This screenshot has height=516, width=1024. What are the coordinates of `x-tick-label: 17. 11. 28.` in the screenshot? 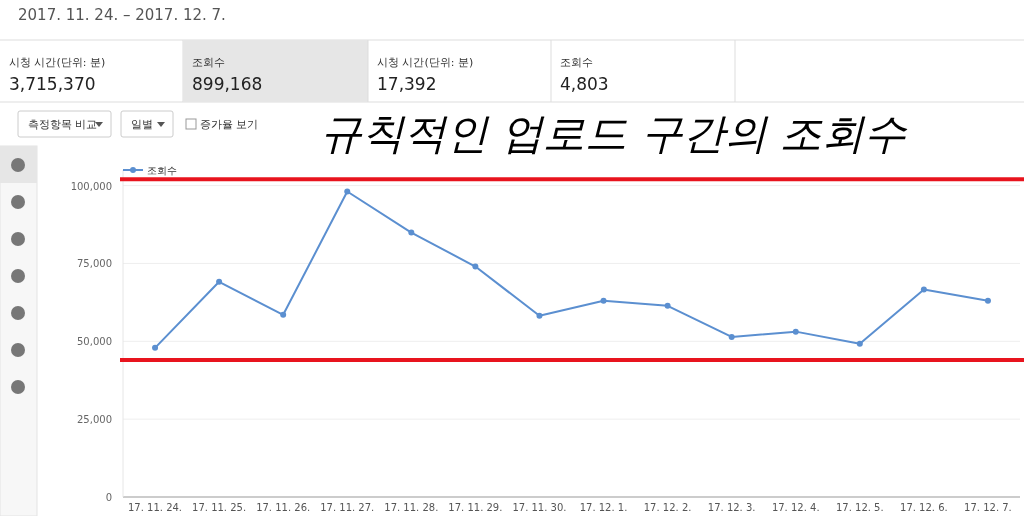 It's located at (411, 507).